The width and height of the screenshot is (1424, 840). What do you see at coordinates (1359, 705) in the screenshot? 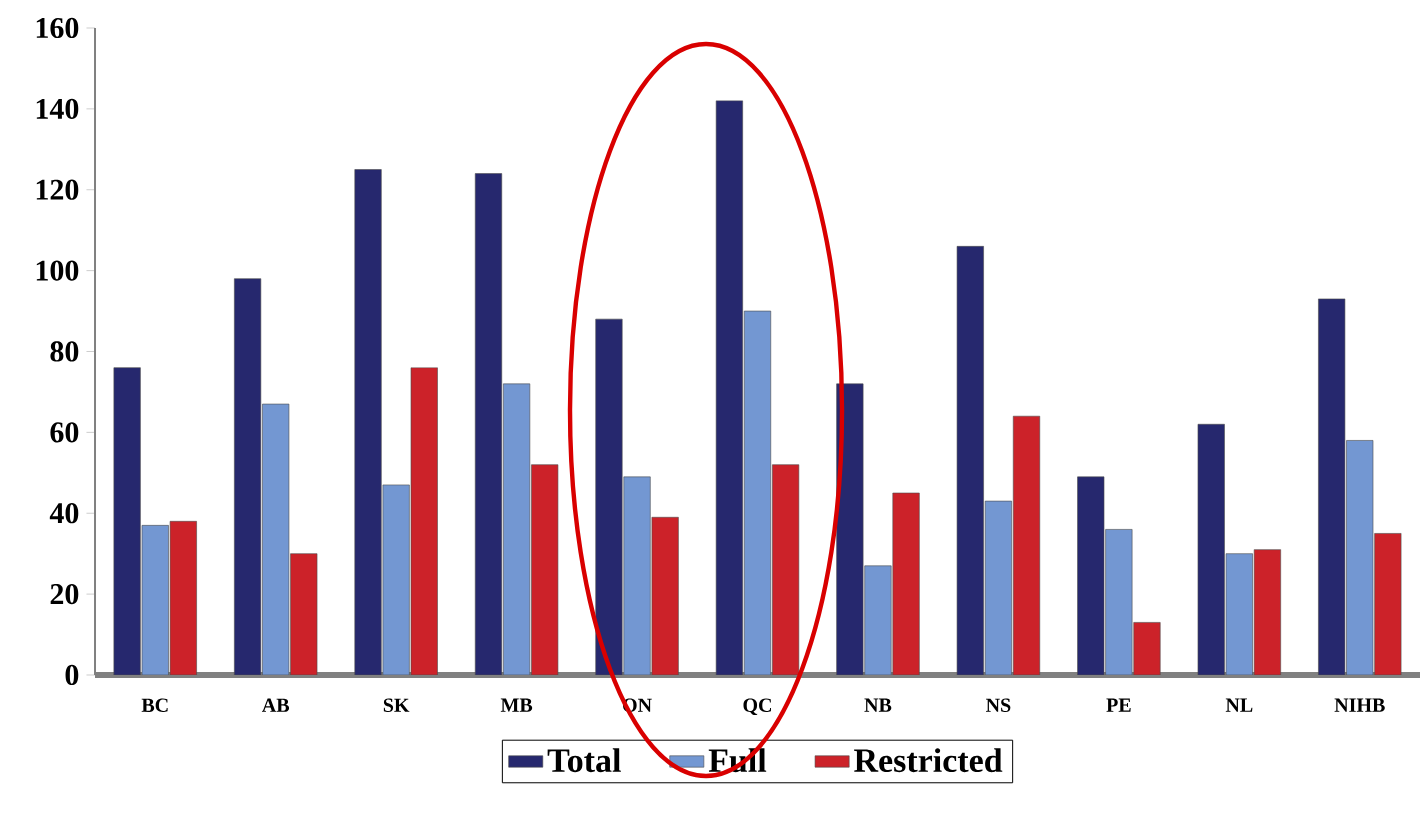
I see `x-tick-label: NIHB` at bounding box center [1359, 705].